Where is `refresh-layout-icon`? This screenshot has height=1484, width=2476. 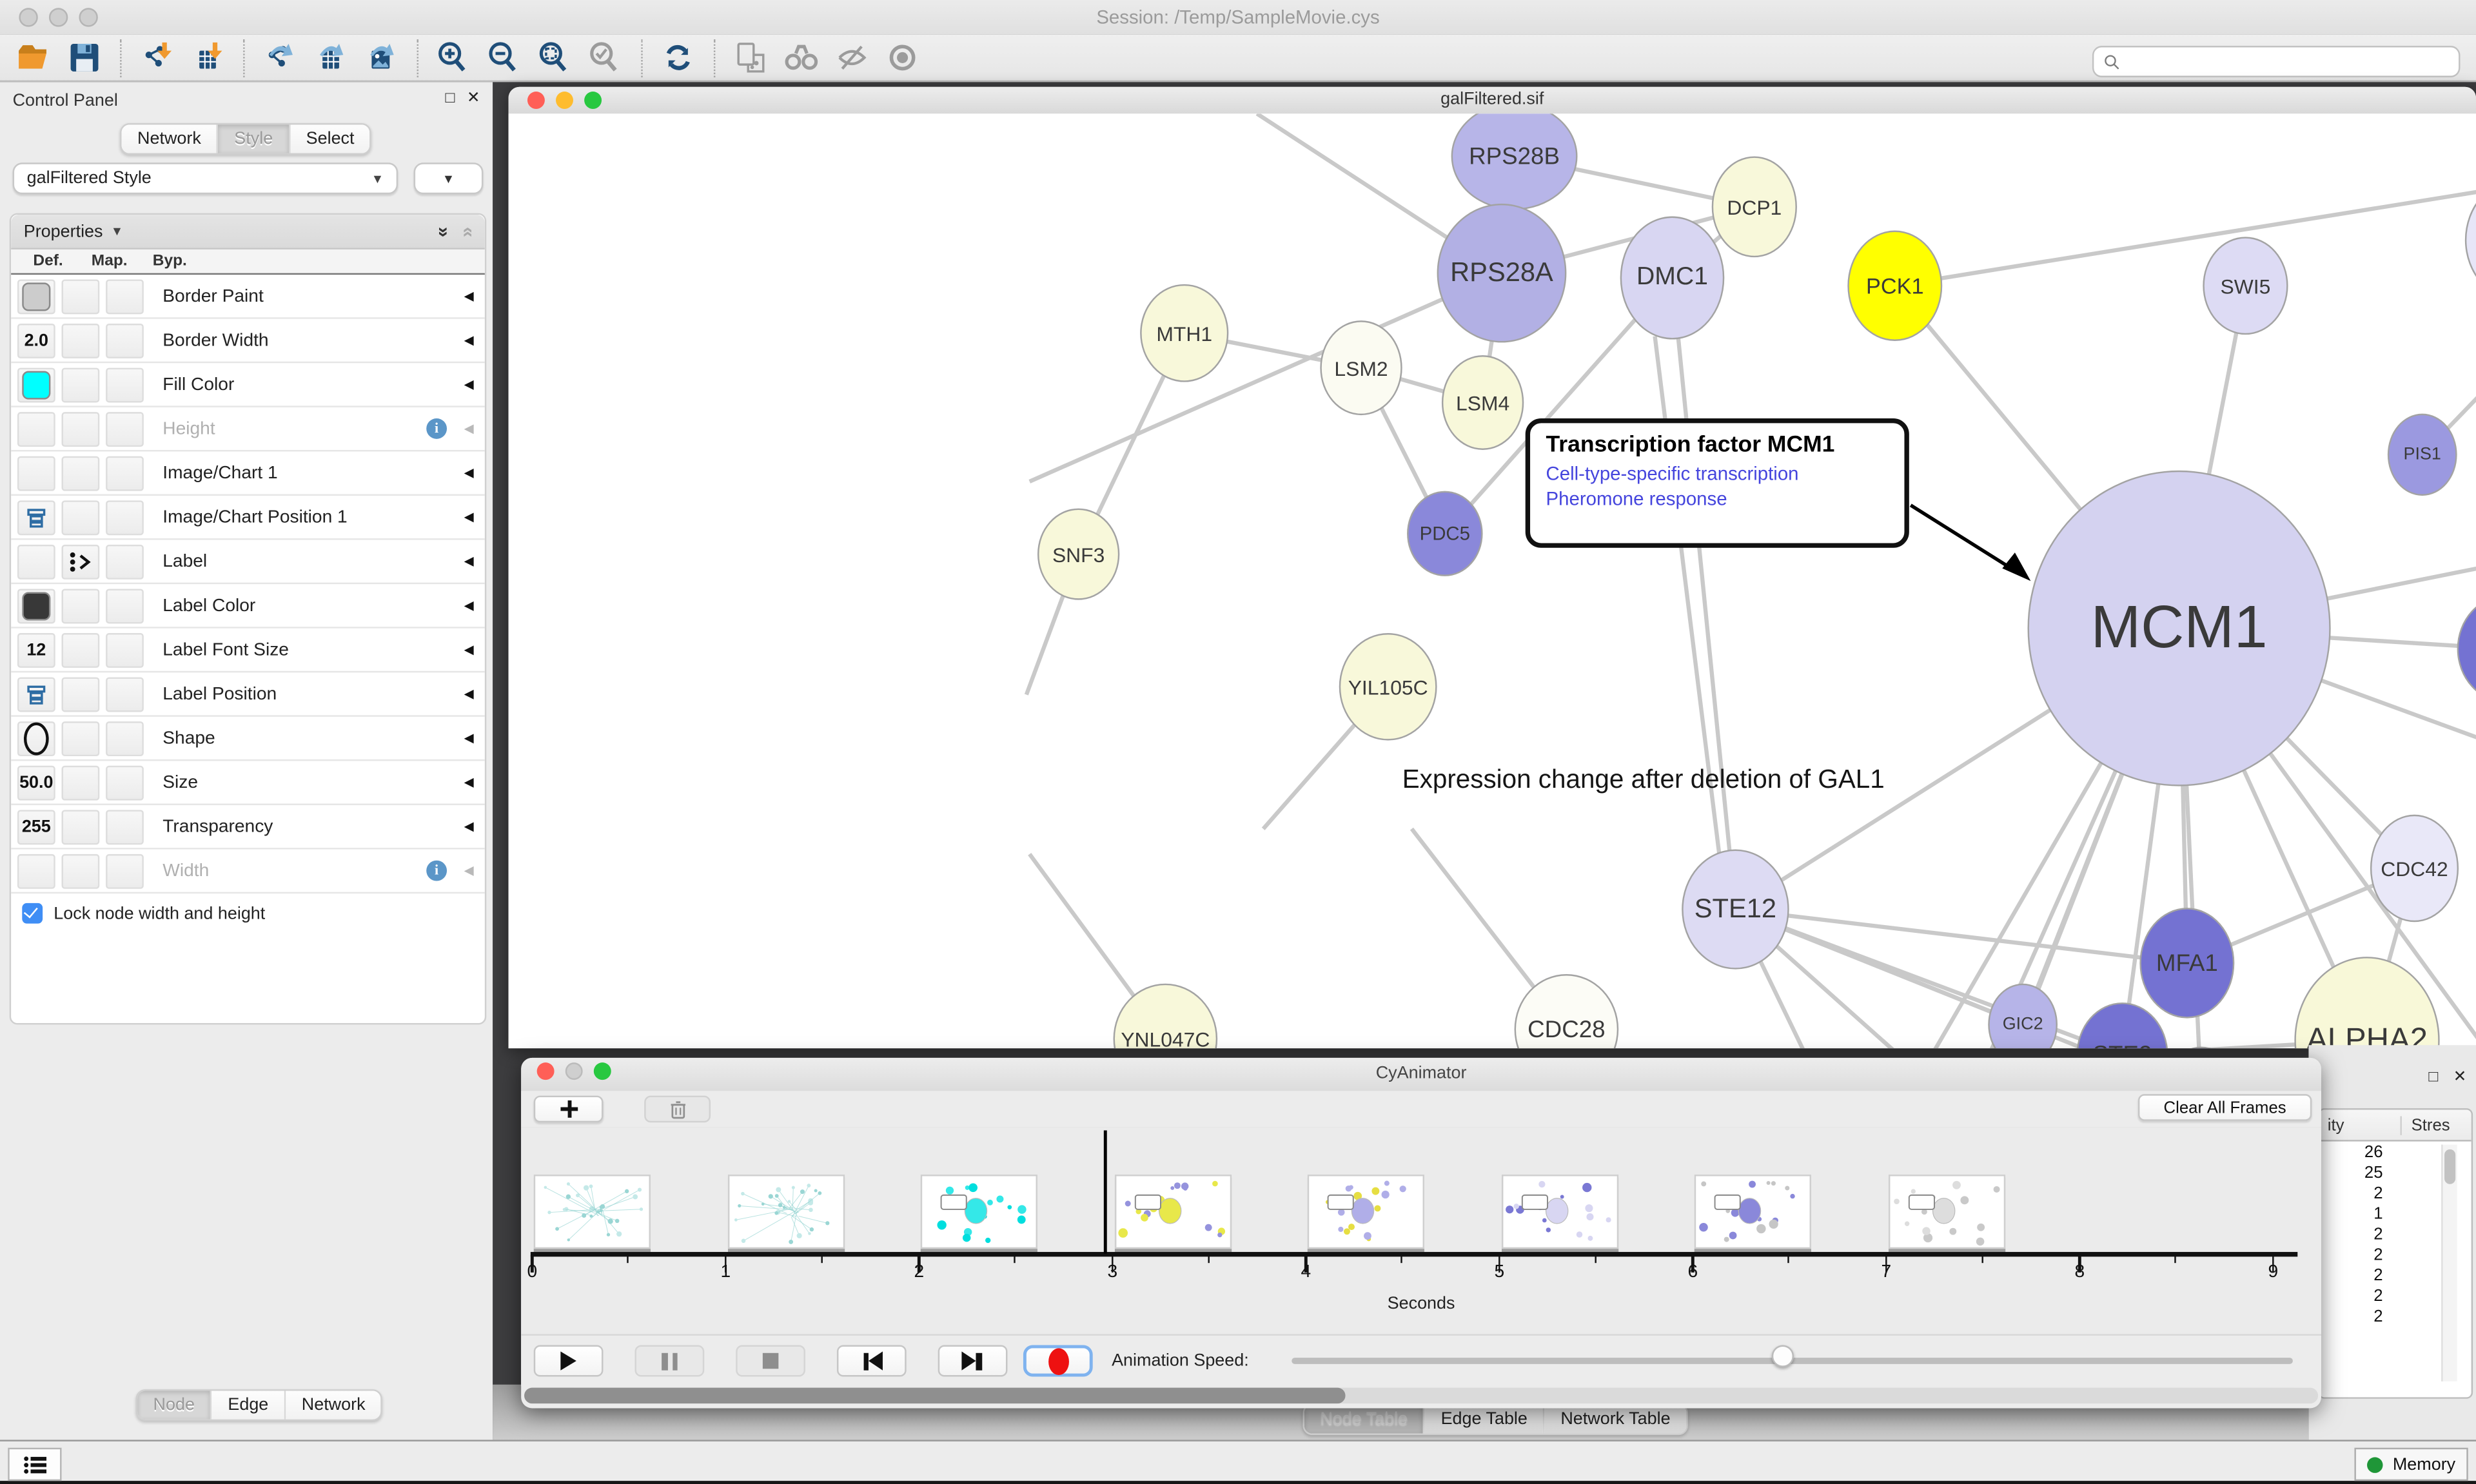 refresh-layout-icon is located at coordinates (677, 58).